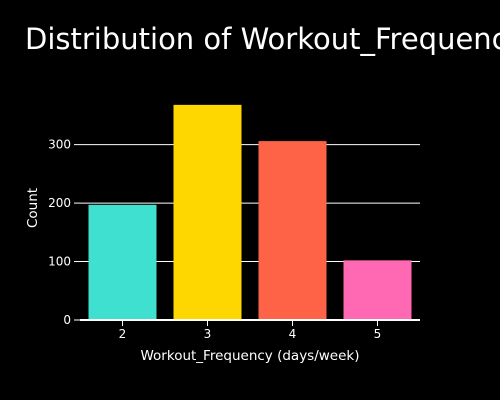  I want to click on y-tick-label: 300, so click(59, 145).